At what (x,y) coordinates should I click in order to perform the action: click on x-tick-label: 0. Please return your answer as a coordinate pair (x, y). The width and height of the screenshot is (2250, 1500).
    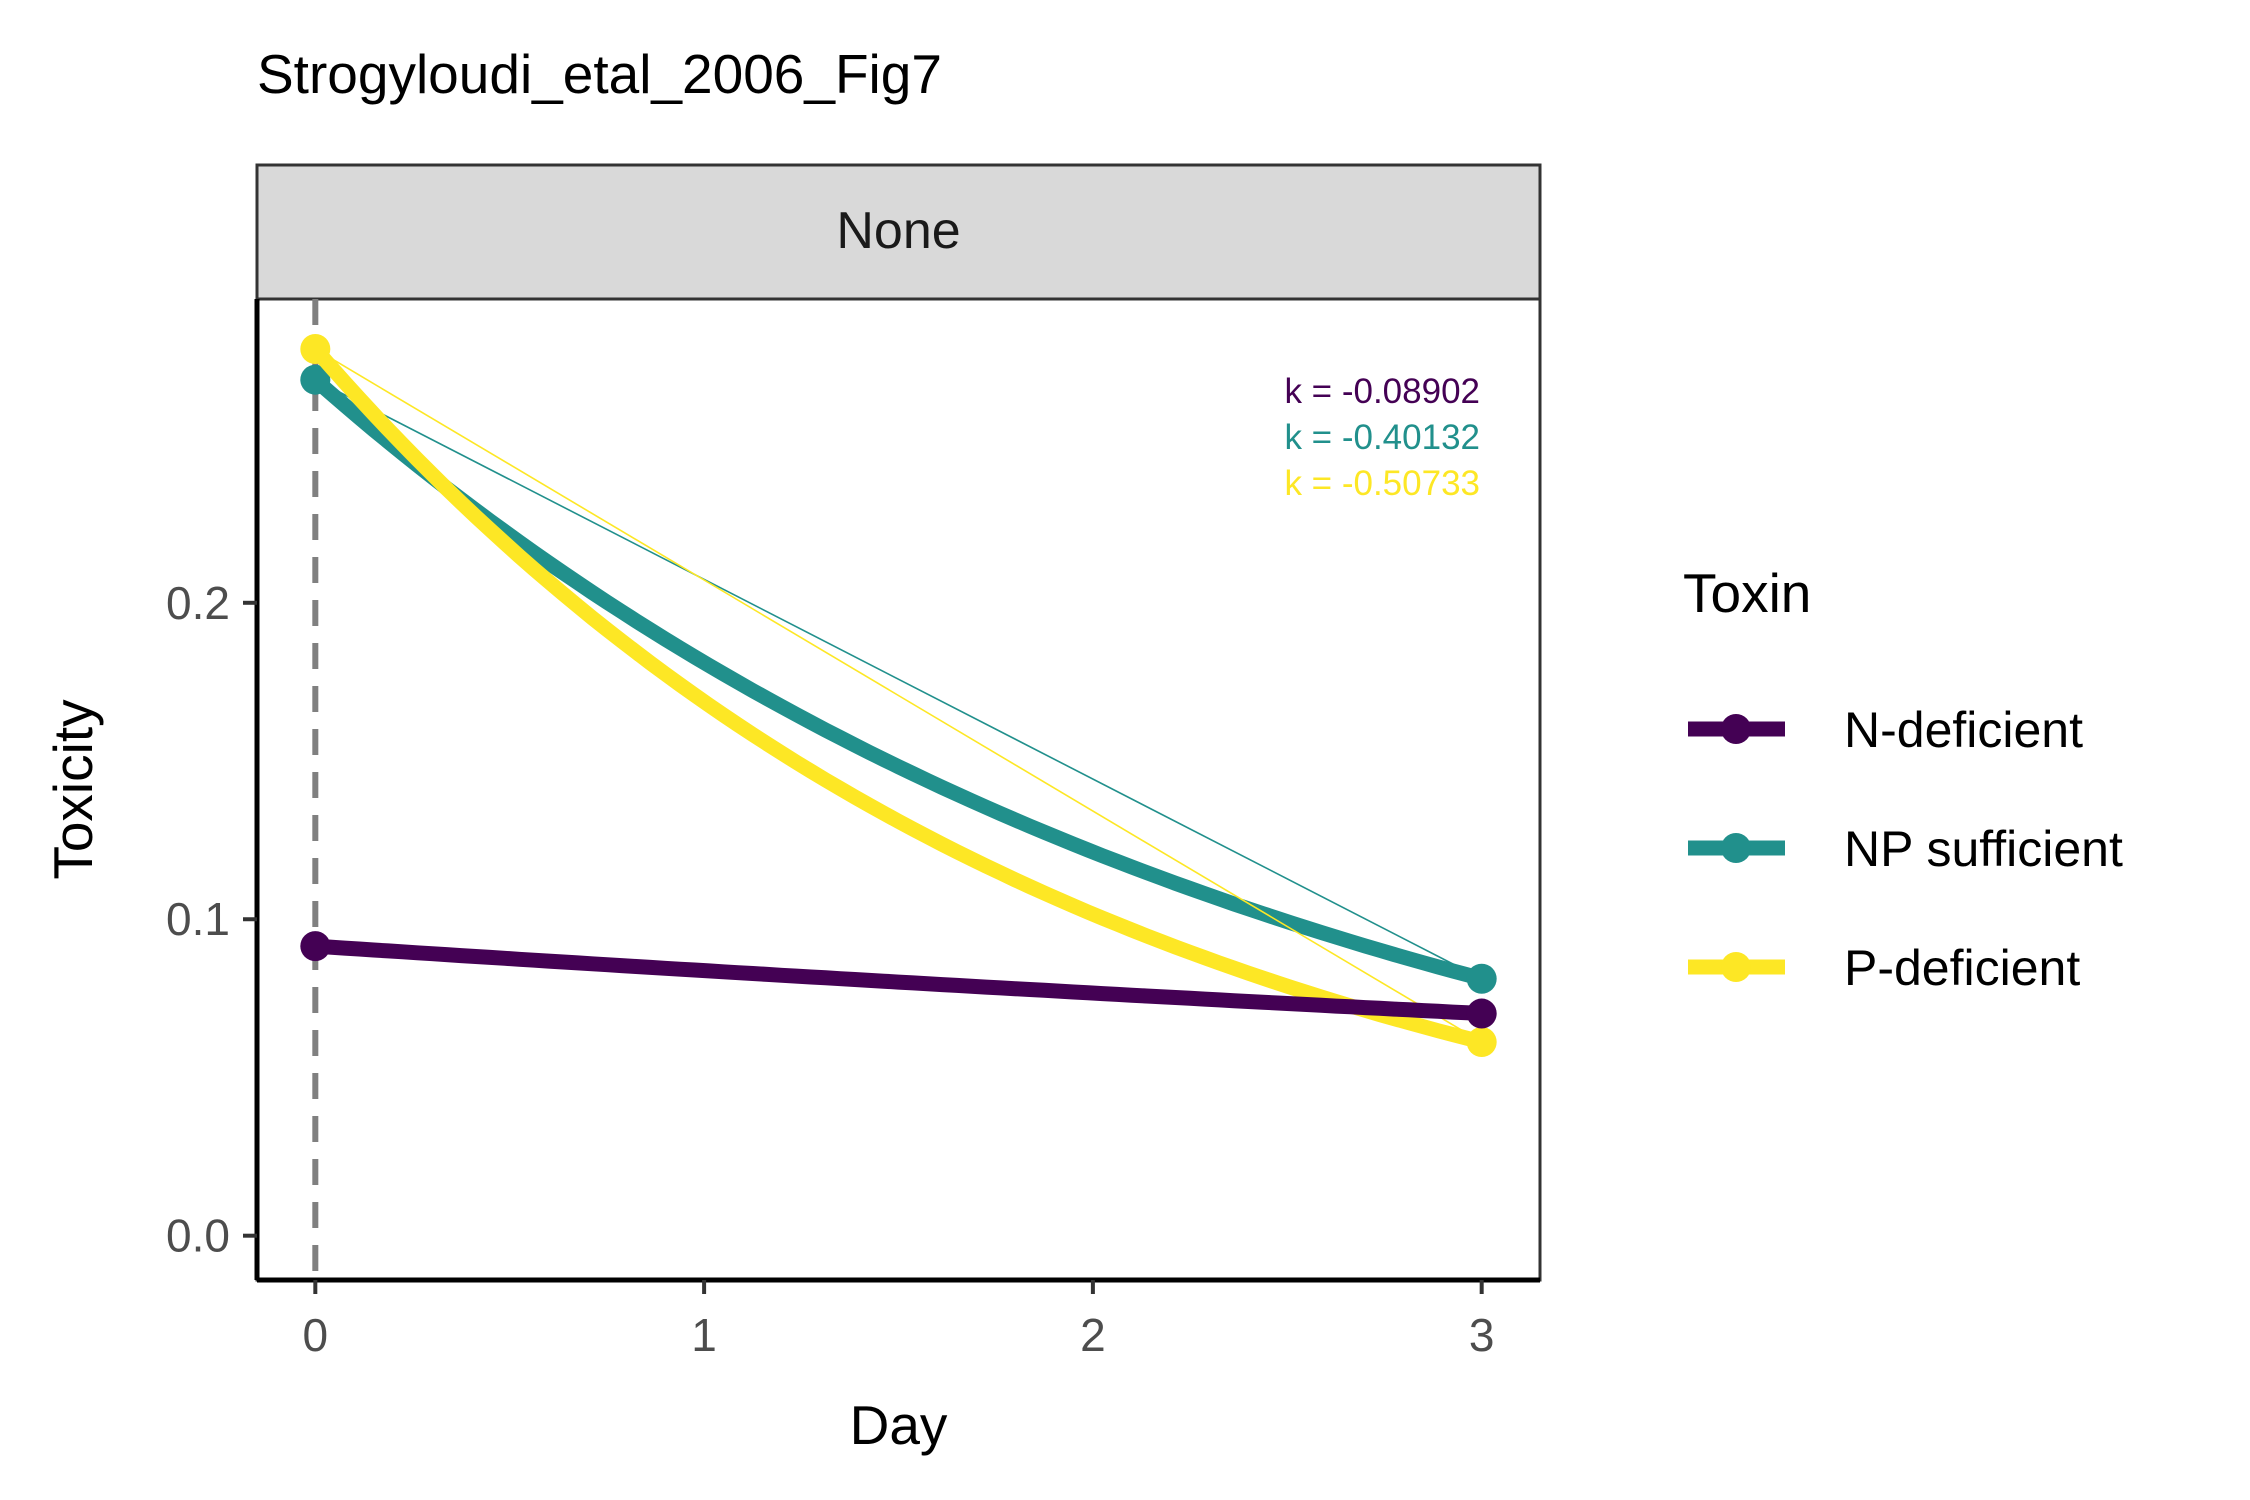
    Looking at the image, I should click on (316, 1335).